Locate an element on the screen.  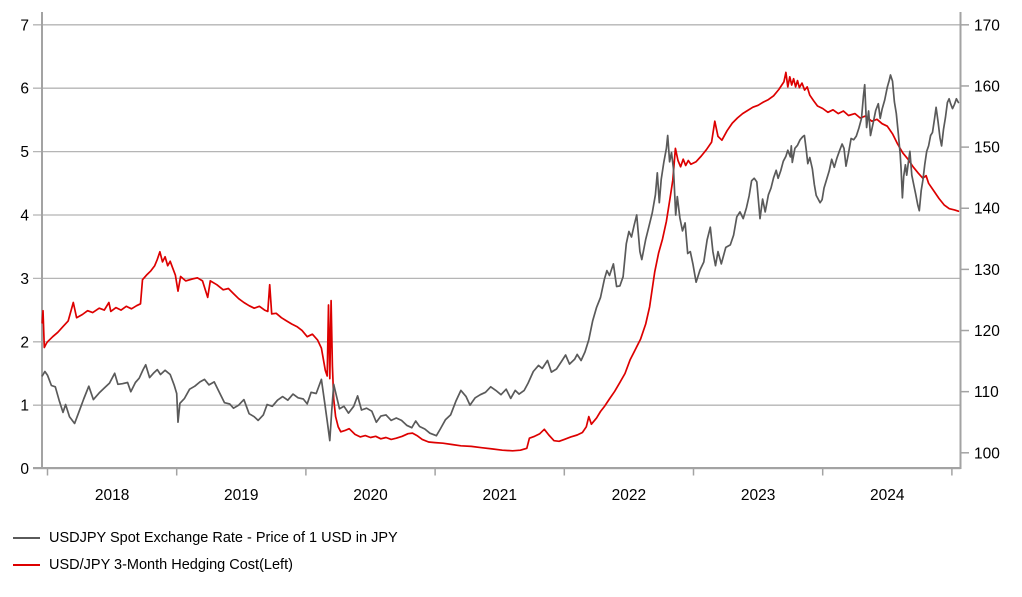
x-axis-year-label: 2019 is located at coordinates (241, 495).